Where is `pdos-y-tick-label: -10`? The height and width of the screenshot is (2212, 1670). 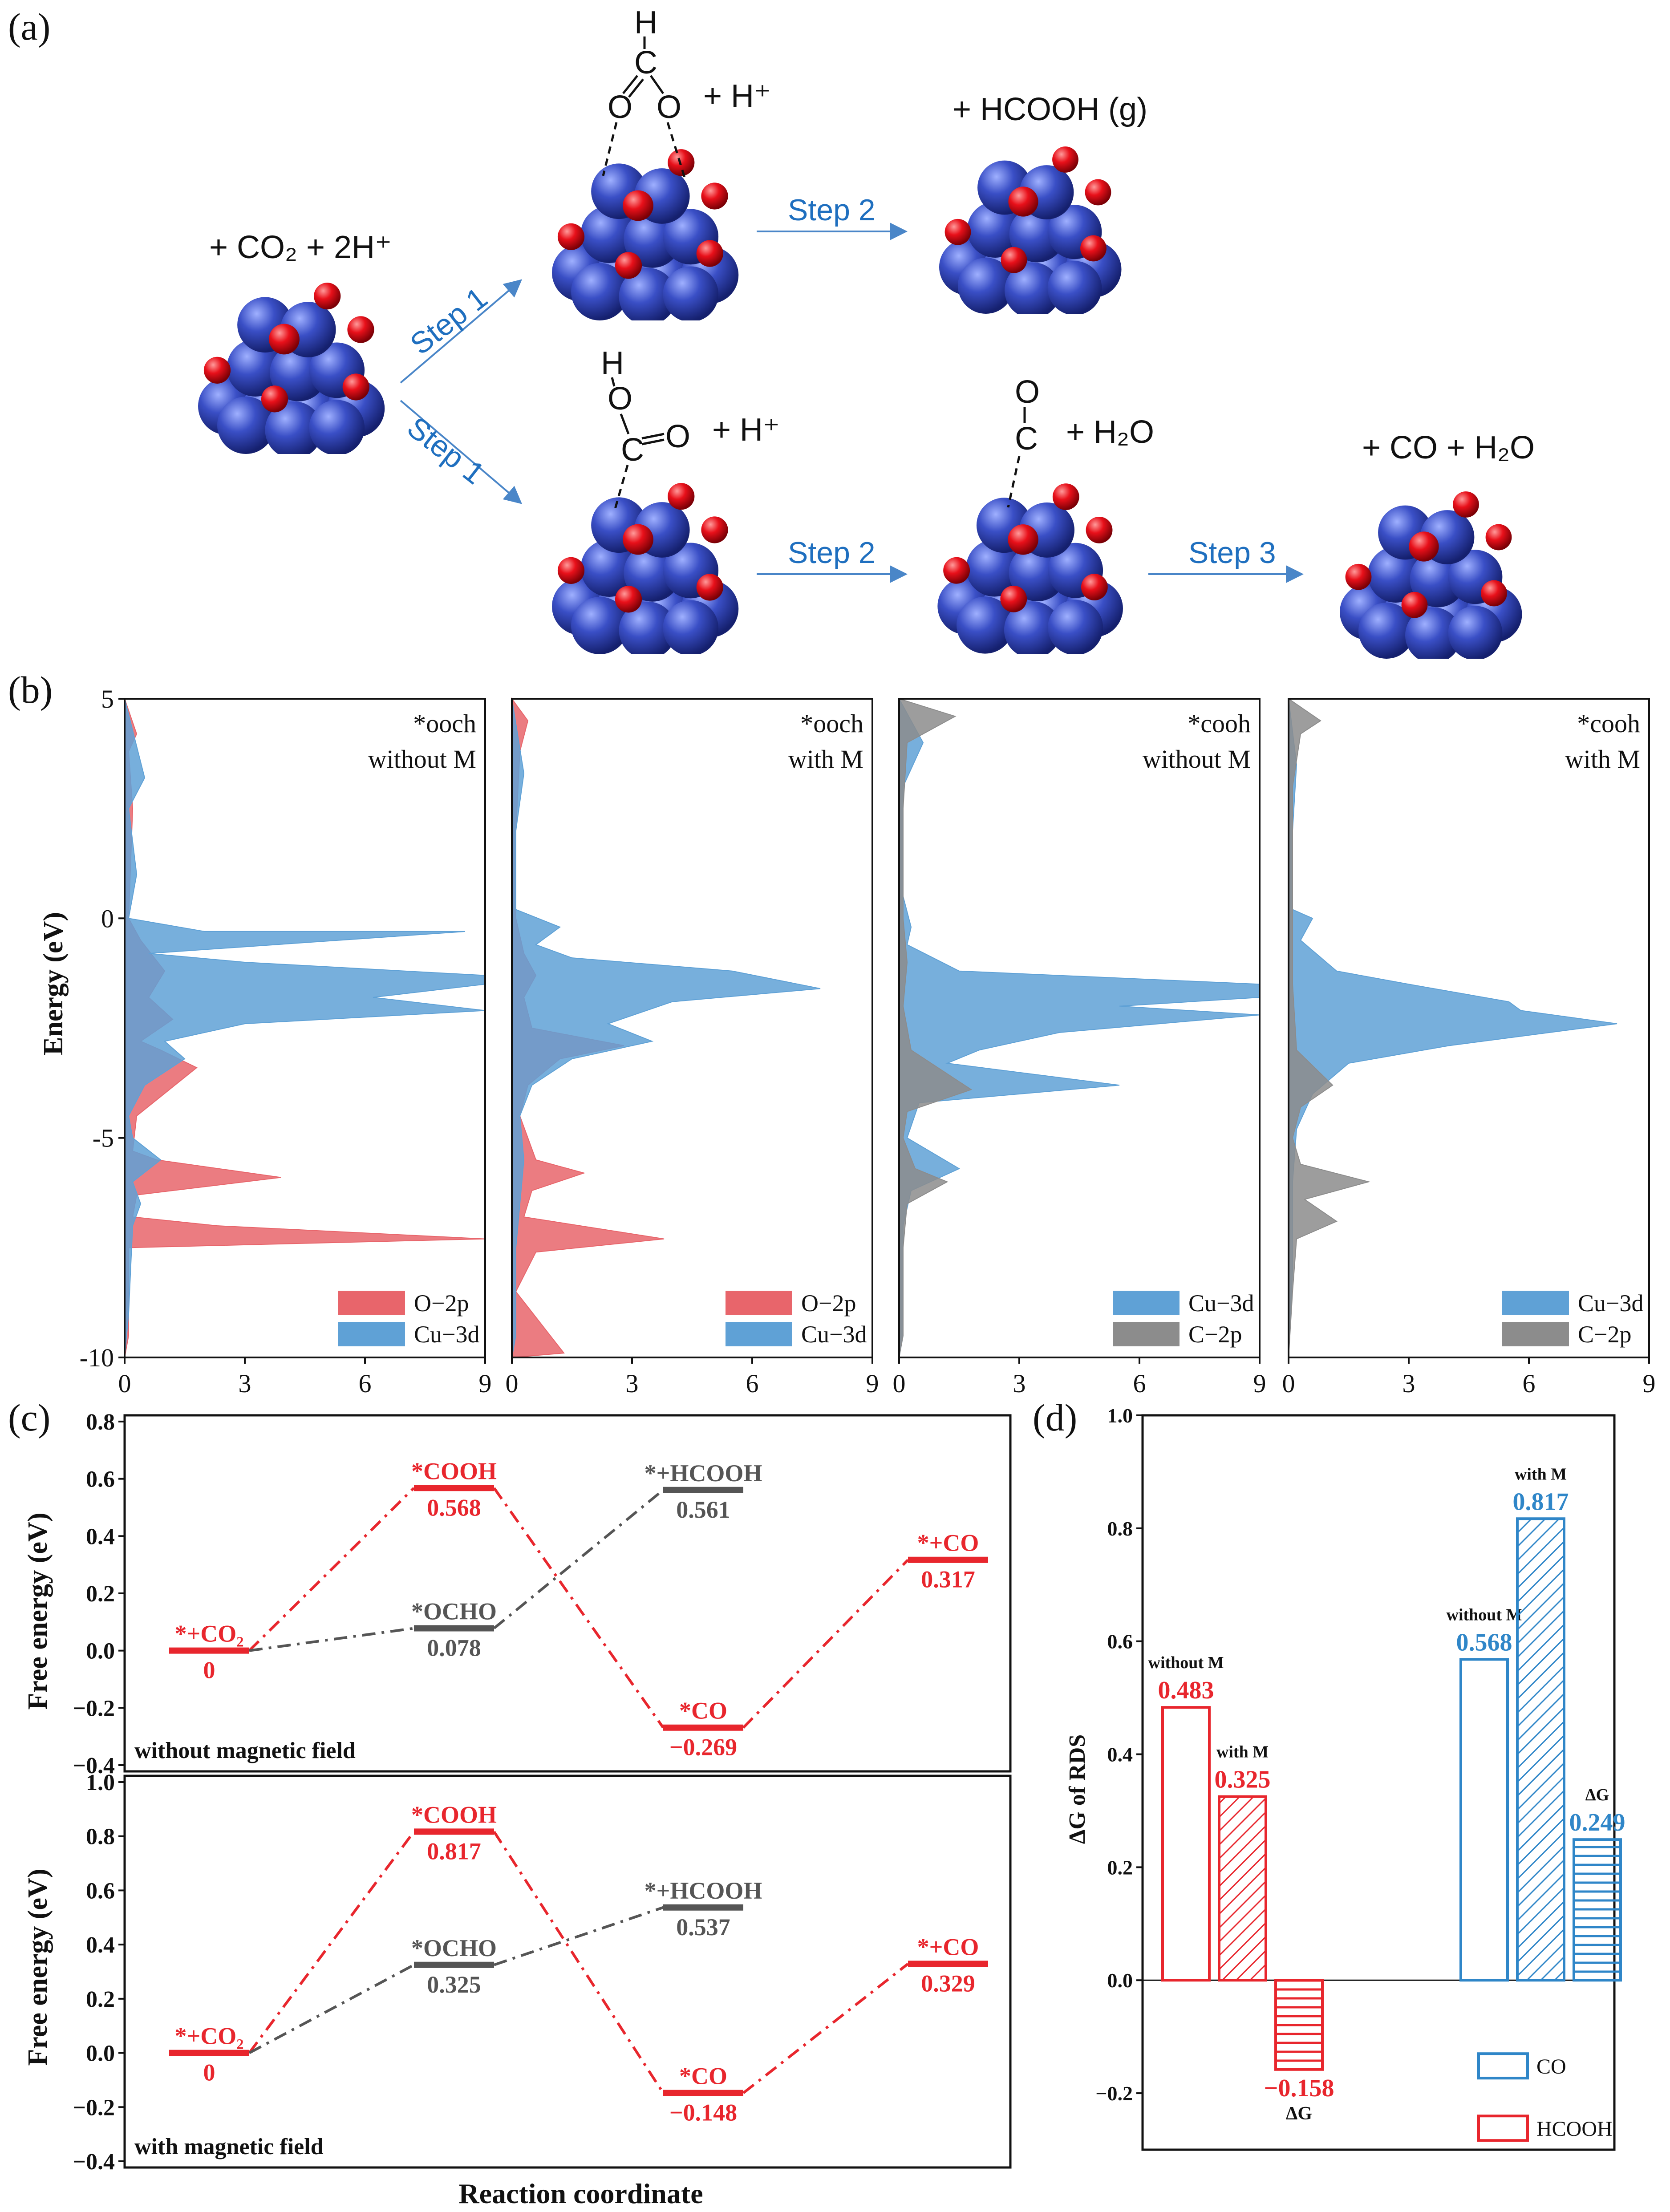 pdos-y-tick-label: -10 is located at coordinates (97, 1357).